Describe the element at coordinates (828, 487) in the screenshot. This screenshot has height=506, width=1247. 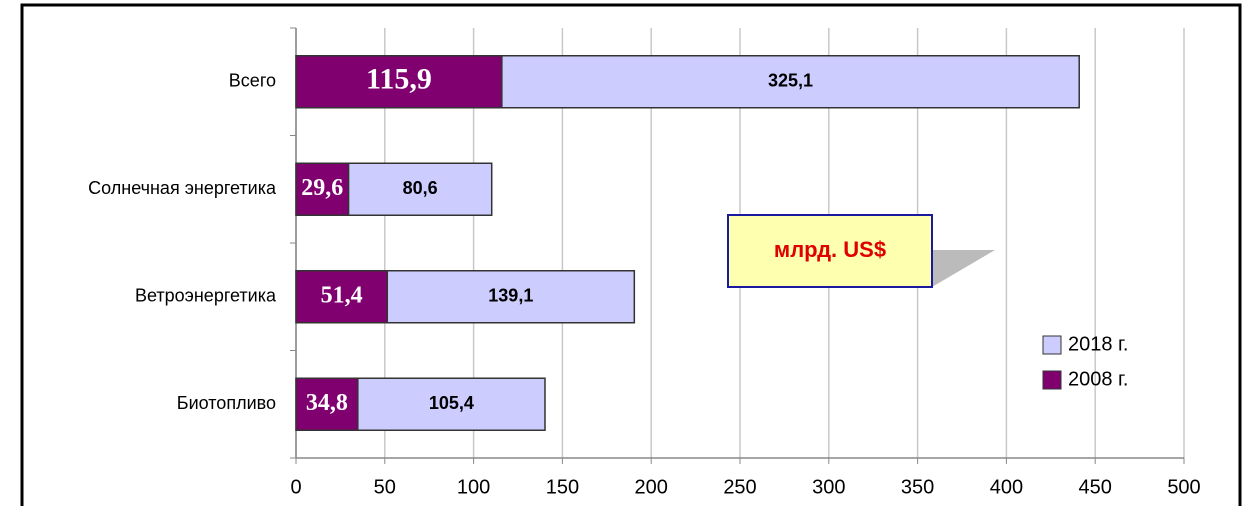
I see `x-tick-label: 300` at that location.